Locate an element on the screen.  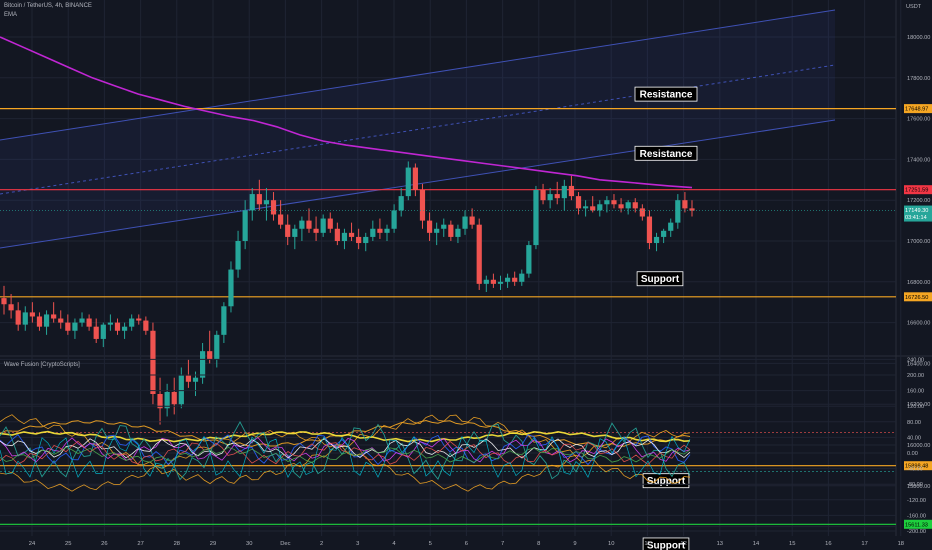
price-tick: 17600.00 is located at coordinates (918, 120).